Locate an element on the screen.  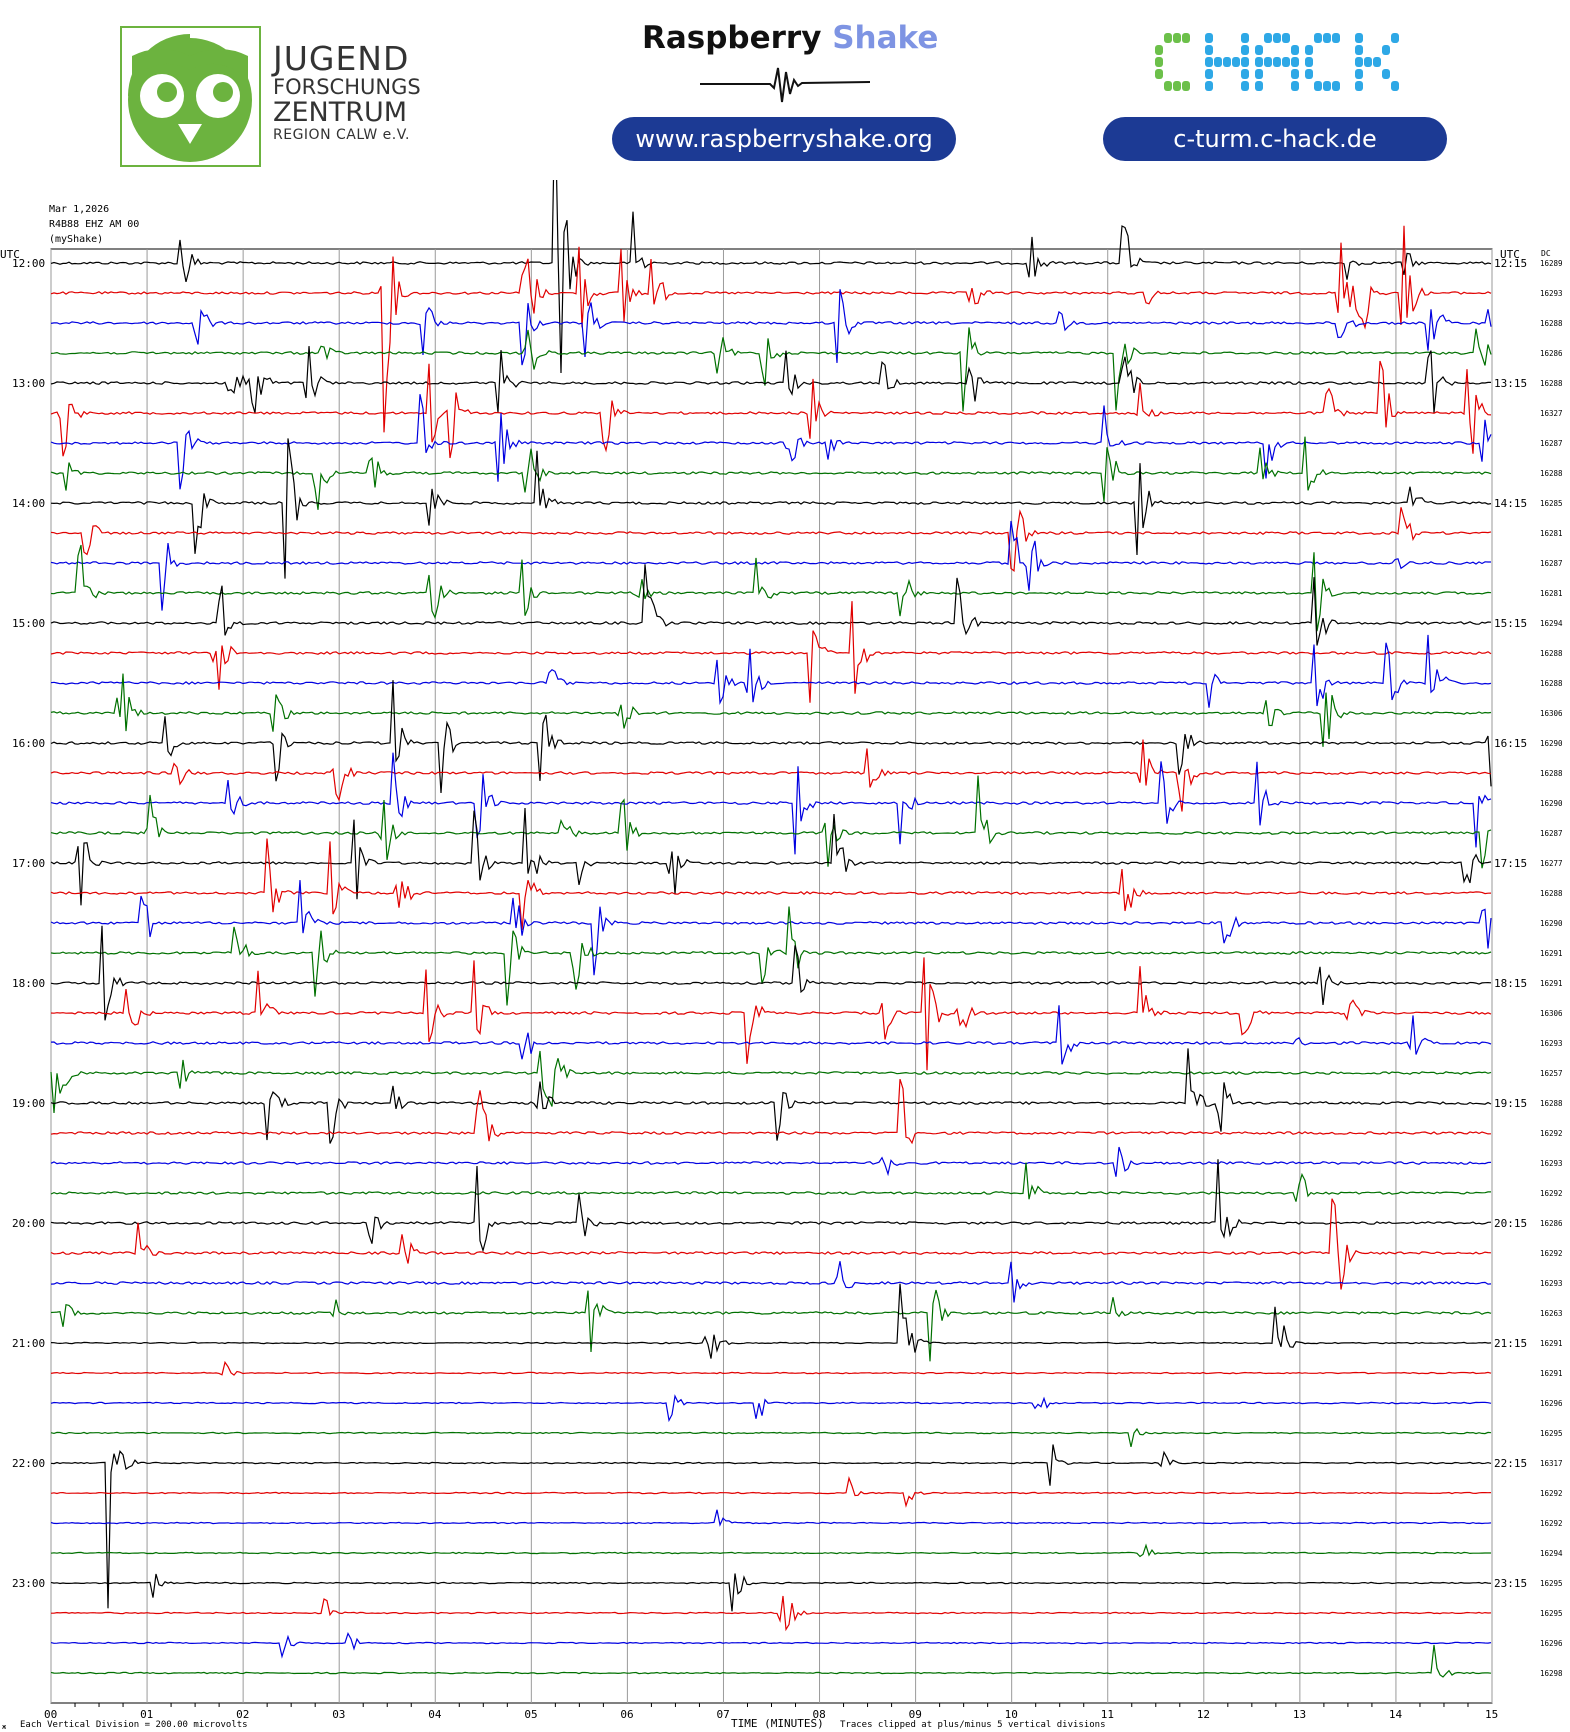
x-tick-label: 08 is located at coordinates (819, 1714).